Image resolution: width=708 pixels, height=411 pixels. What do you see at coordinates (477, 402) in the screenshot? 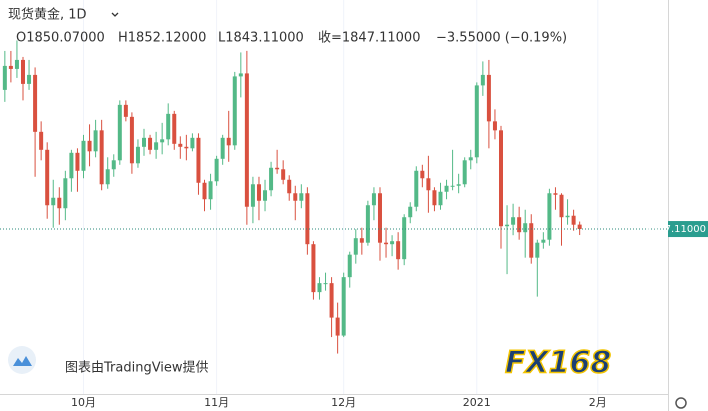
I see `x-tick-label: 2021` at bounding box center [477, 402].